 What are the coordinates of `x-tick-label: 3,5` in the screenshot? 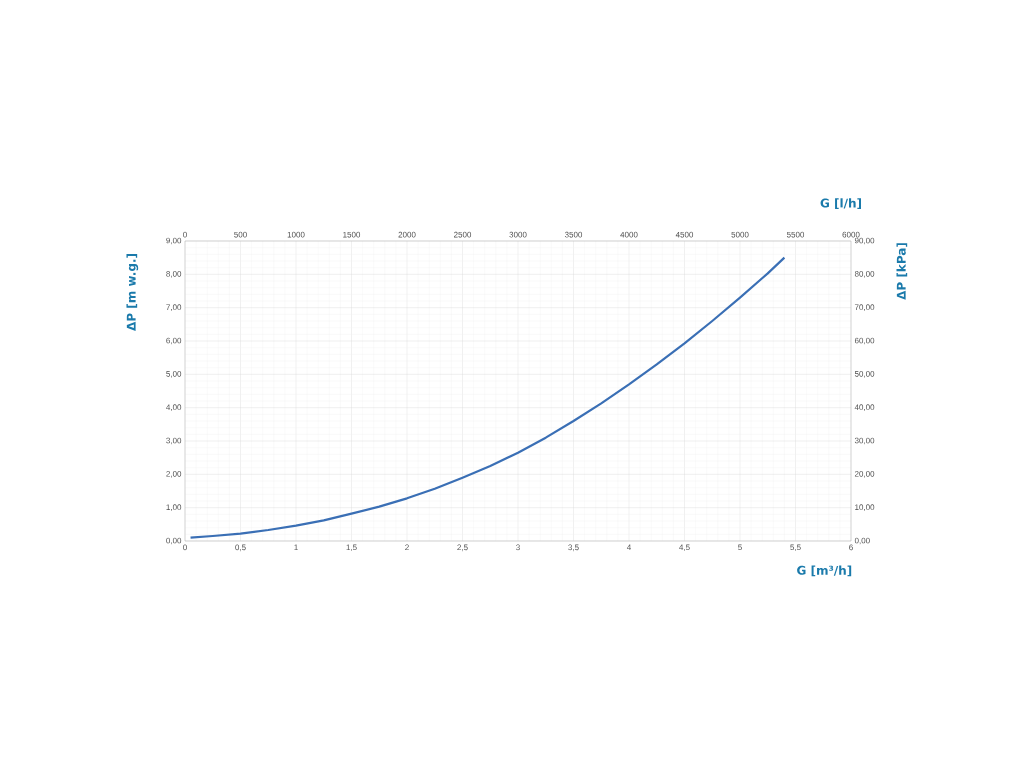 It's located at (573, 548).